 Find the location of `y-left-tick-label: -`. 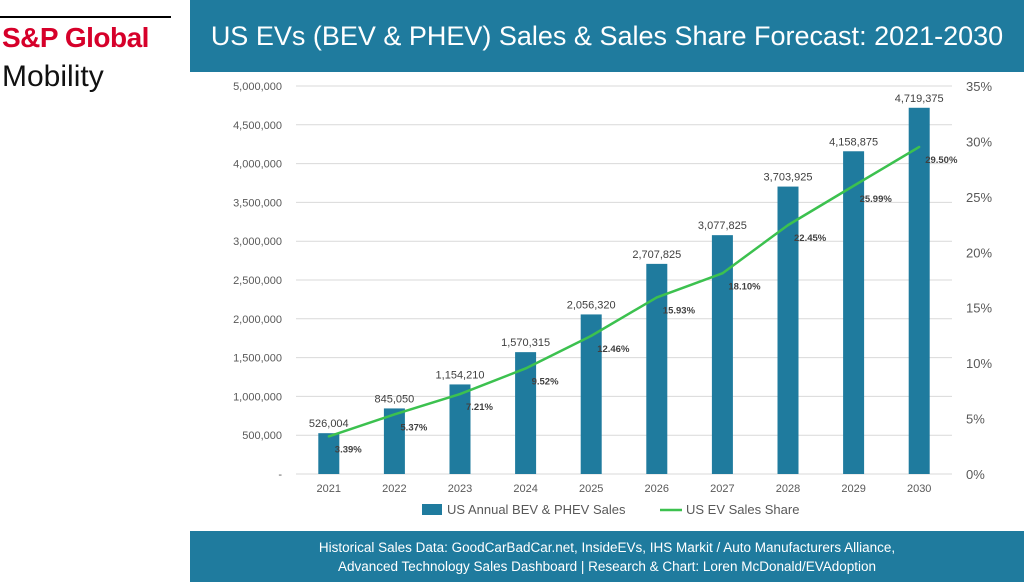

y-left-tick-label: - is located at coordinates (280, 475).